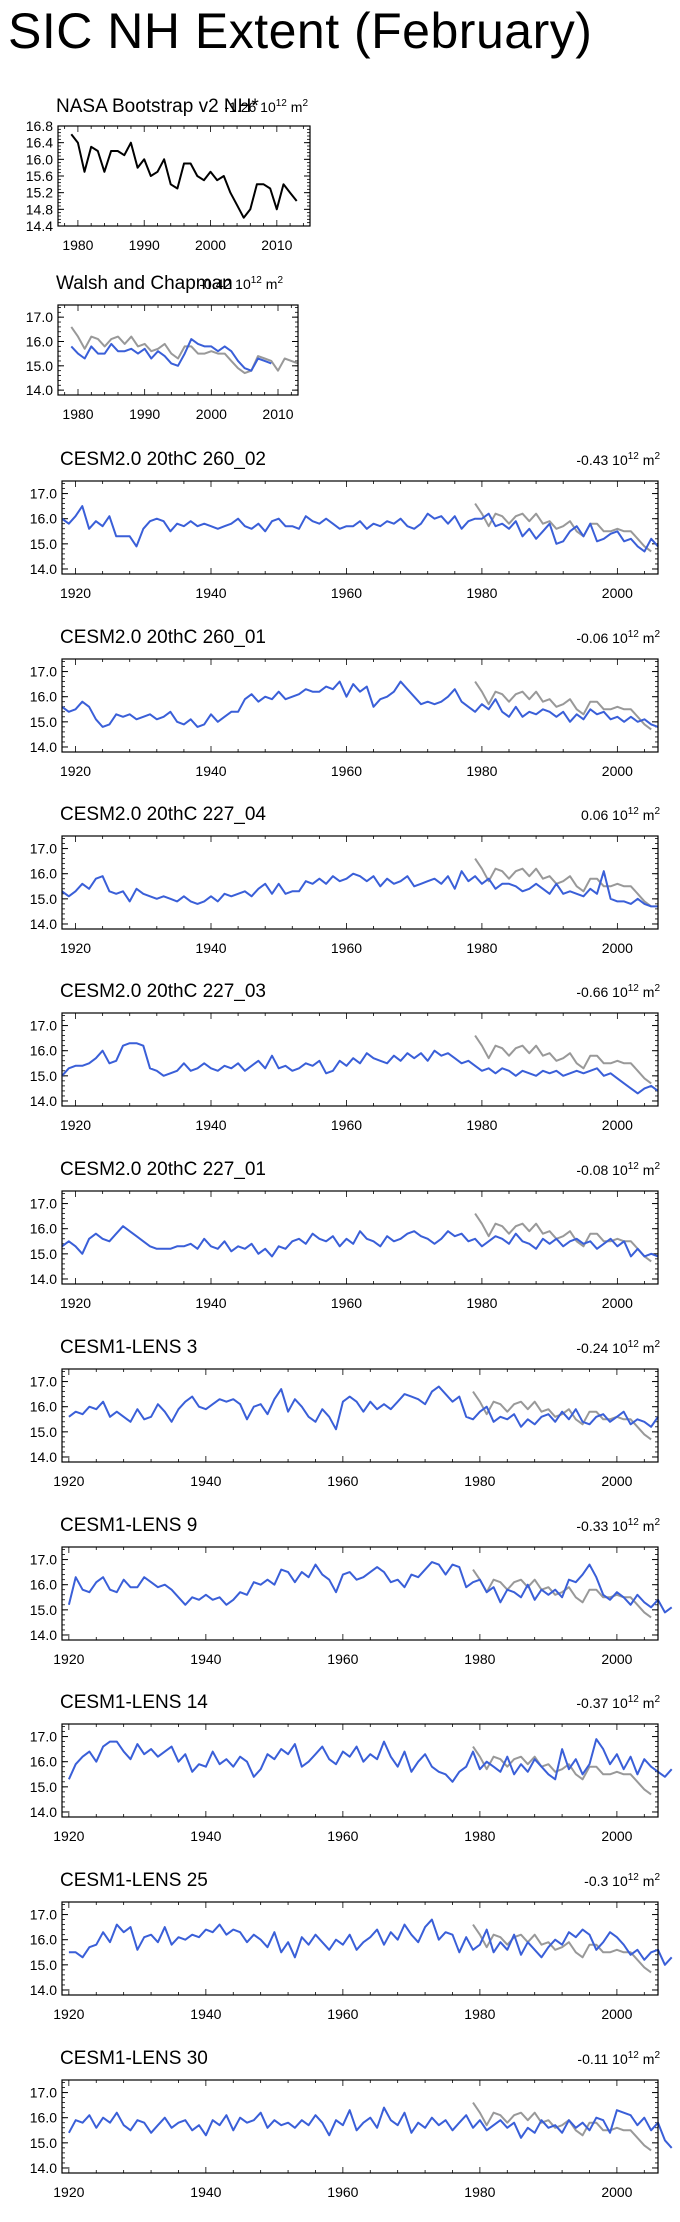 The width and height of the screenshot is (680, 2222). I want to click on y-tick-label: 15.6, so click(39, 176).